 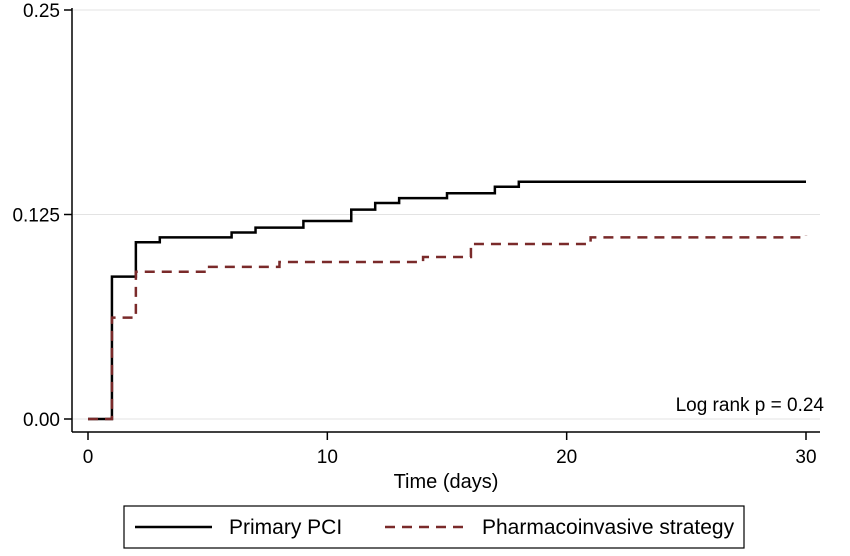 I want to click on legend-box, so click(x=434, y=527).